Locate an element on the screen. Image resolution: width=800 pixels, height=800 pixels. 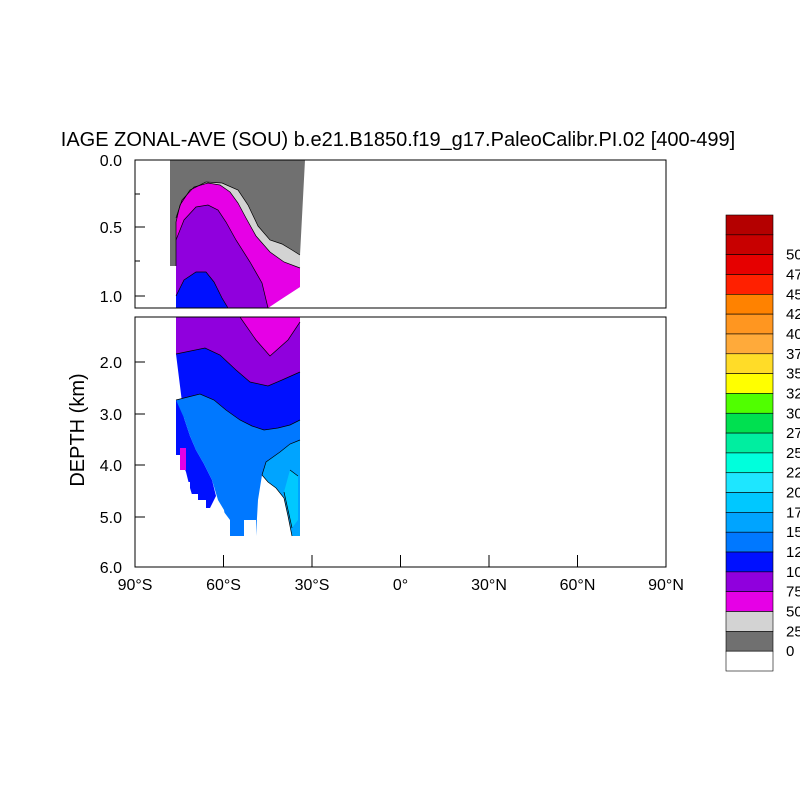
contour-line-200-lower is located at coordinates (291, 499).